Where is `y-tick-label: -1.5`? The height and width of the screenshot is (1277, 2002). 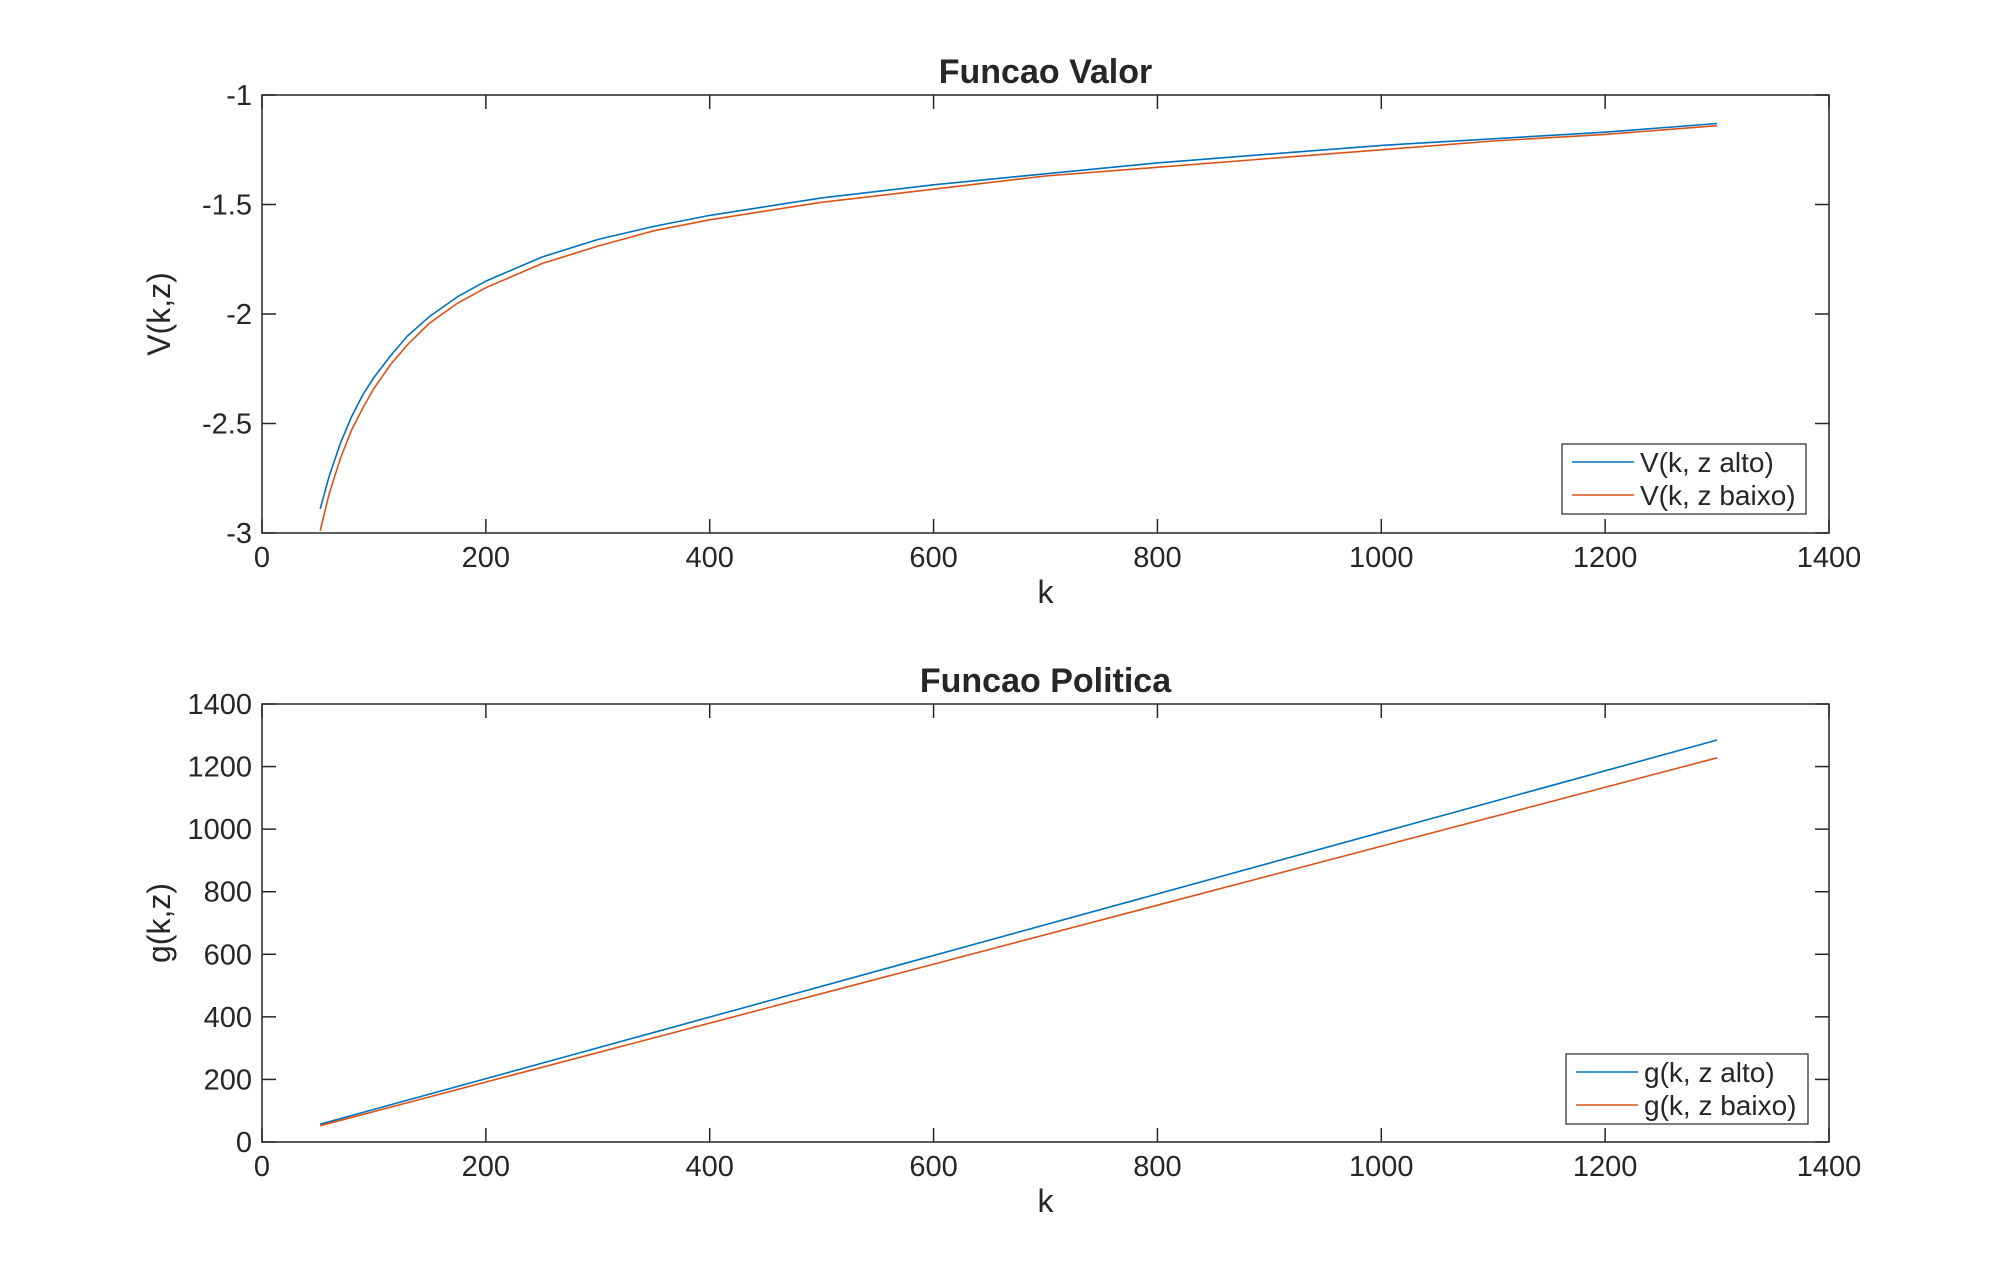
y-tick-label: -1.5 is located at coordinates (227, 206).